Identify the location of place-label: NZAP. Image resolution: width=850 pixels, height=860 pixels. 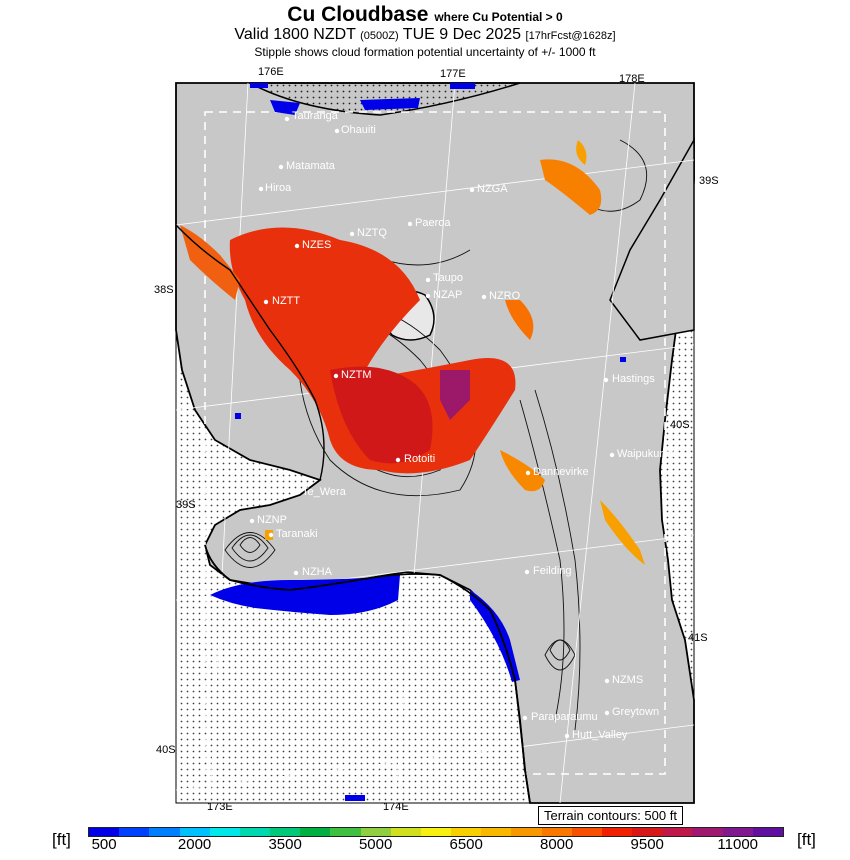
(448, 295).